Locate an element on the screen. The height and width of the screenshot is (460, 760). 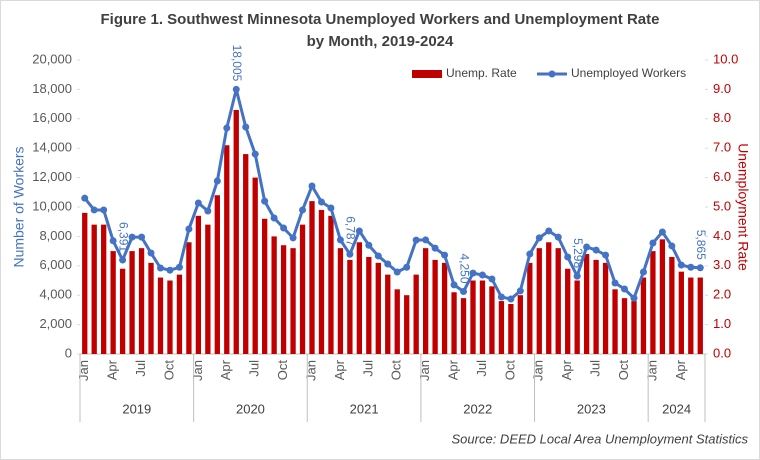
data-label: 18,005 is located at coordinates (237, 63).